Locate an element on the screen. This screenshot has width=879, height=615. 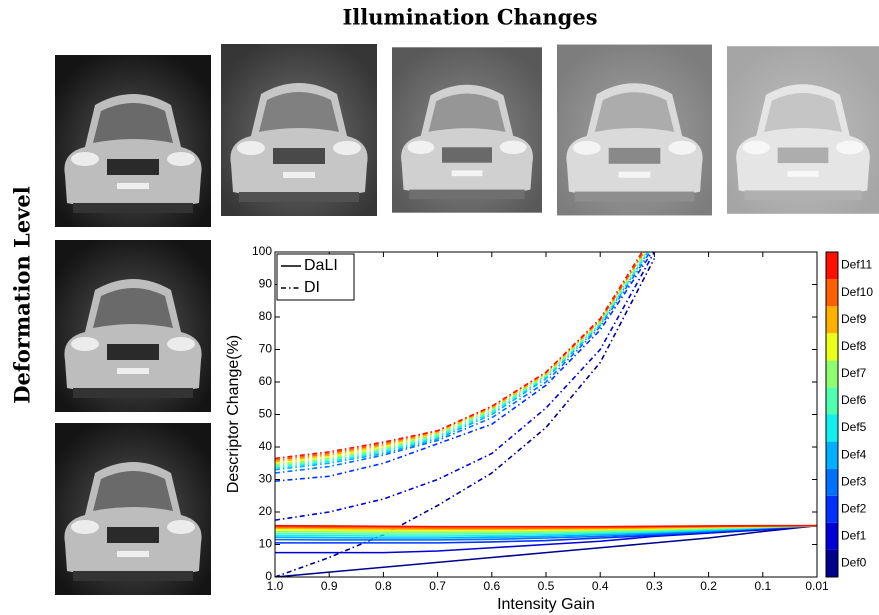
colorbar-label: Def2 is located at coordinates (854, 508).